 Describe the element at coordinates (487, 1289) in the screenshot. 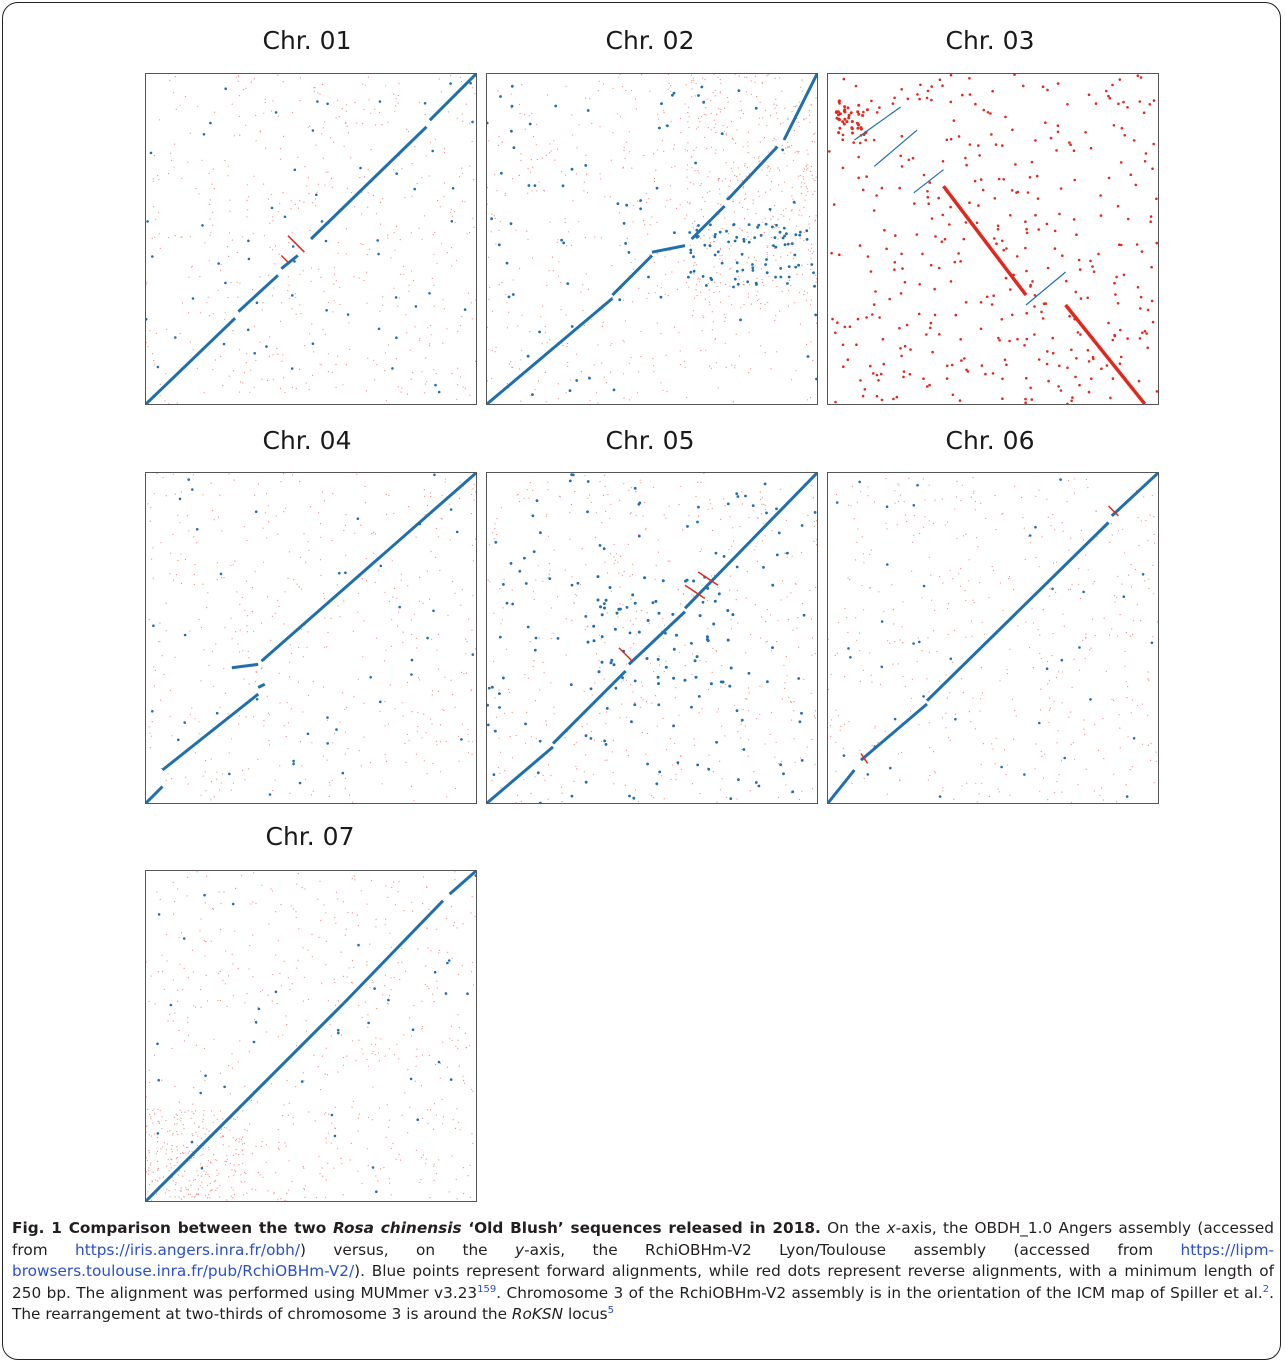

I see `citation-159: 159` at that location.